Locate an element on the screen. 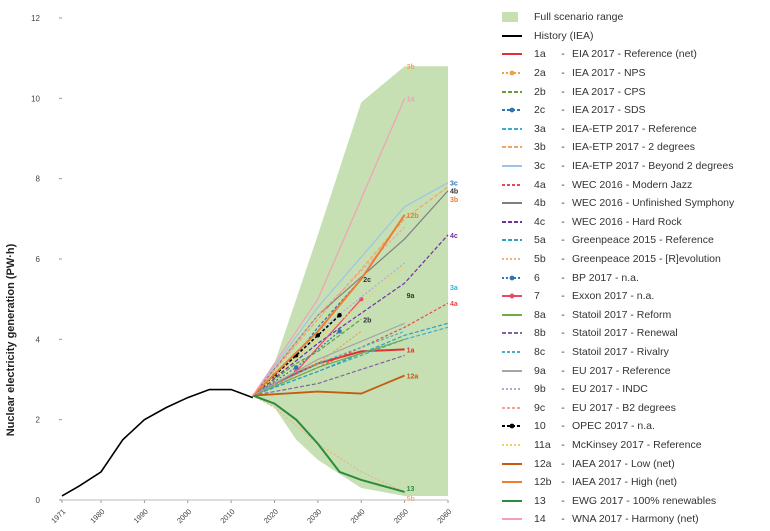  legend-code: 3b is located at coordinates (544, 147).